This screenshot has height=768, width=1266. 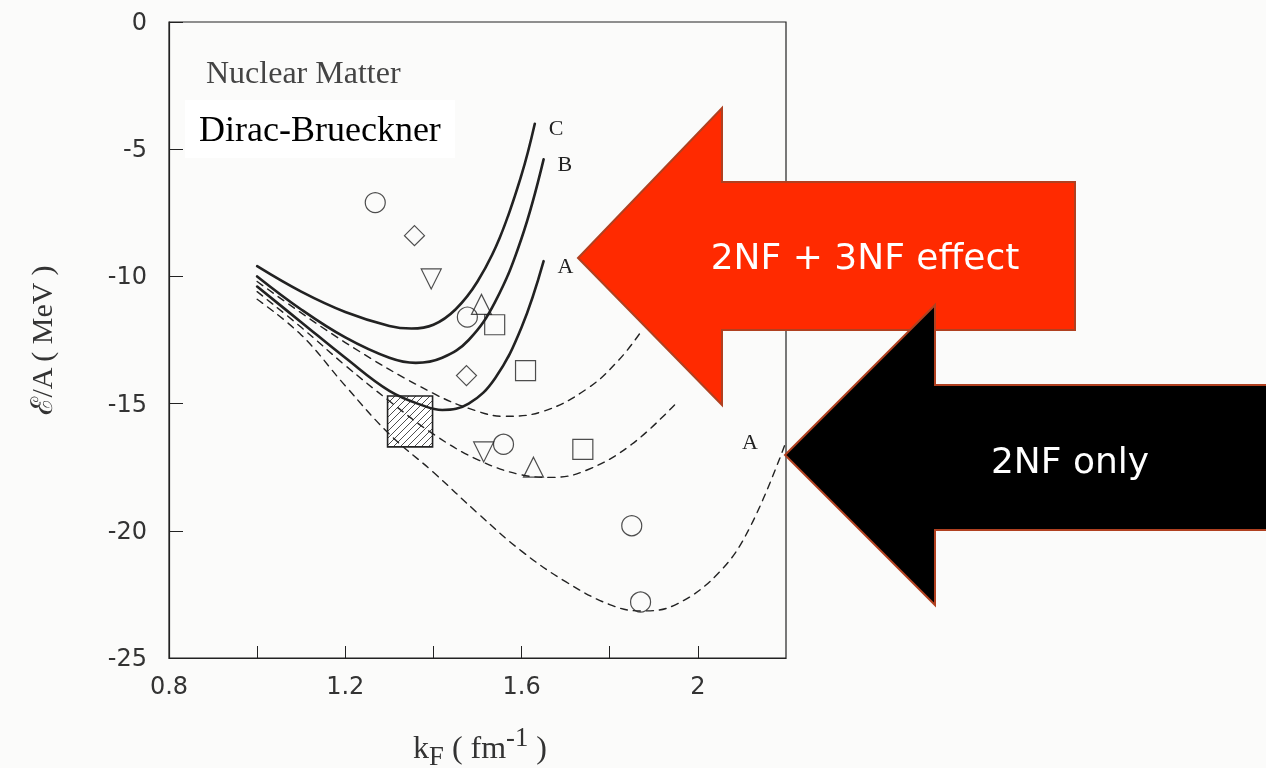 What do you see at coordinates (139, 22) in the screenshot?
I see `y-tick-label: 0` at bounding box center [139, 22].